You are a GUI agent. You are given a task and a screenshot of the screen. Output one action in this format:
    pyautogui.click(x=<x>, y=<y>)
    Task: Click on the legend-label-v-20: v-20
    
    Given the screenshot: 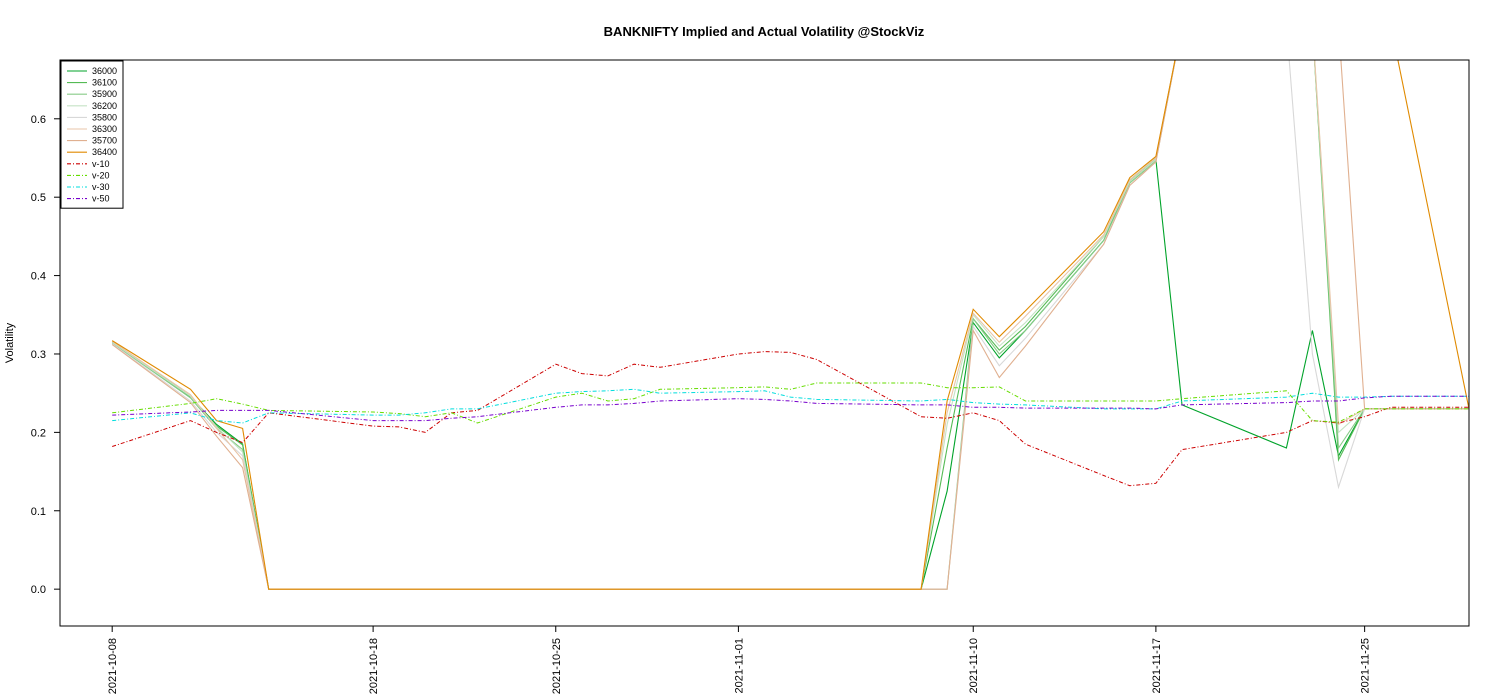 What is the action you would take?
    pyautogui.click(x=101, y=175)
    